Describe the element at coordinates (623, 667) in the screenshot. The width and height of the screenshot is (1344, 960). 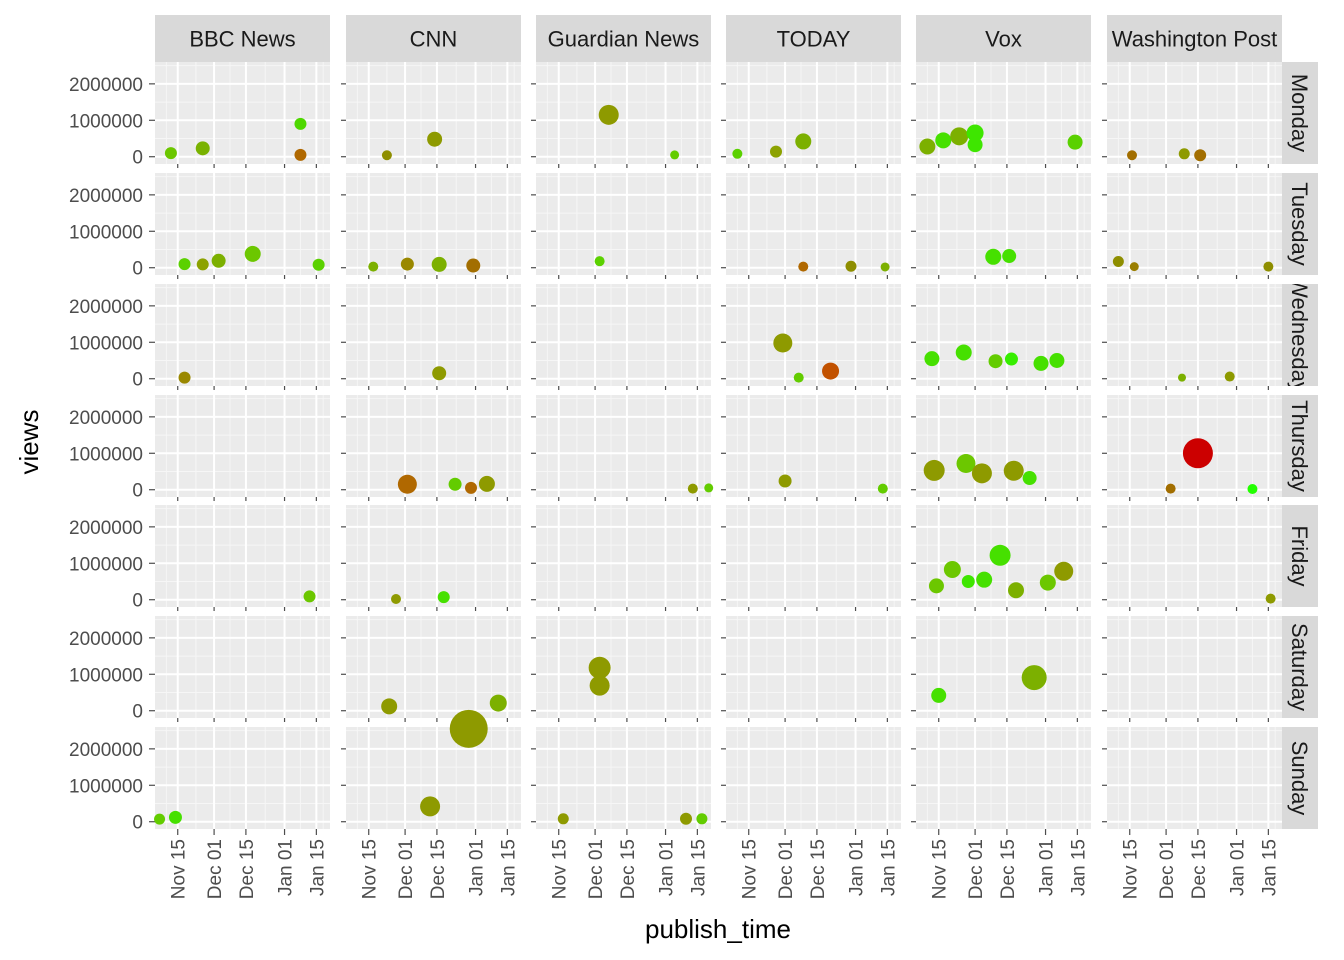
I see `panel-guardian-news-saturday` at that location.